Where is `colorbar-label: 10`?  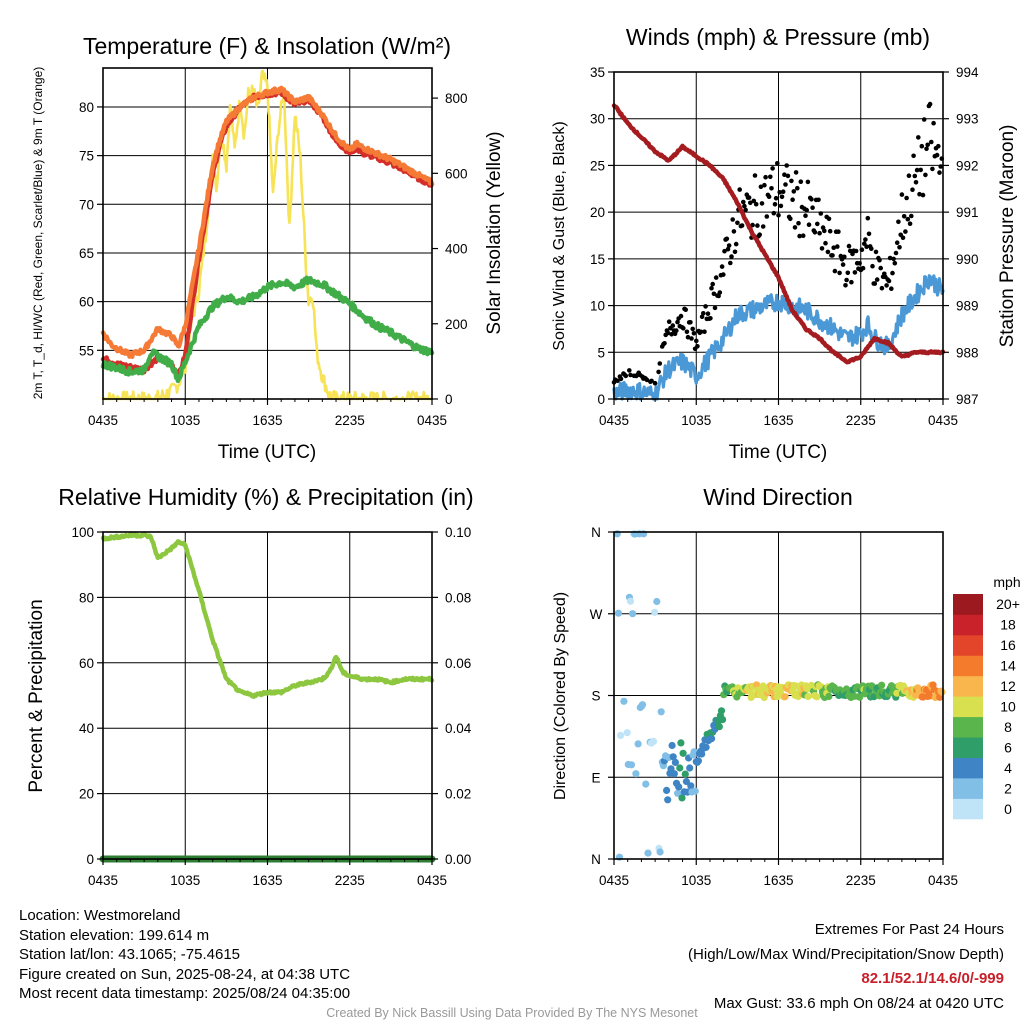 colorbar-label: 10 is located at coordinates (1008, 707).